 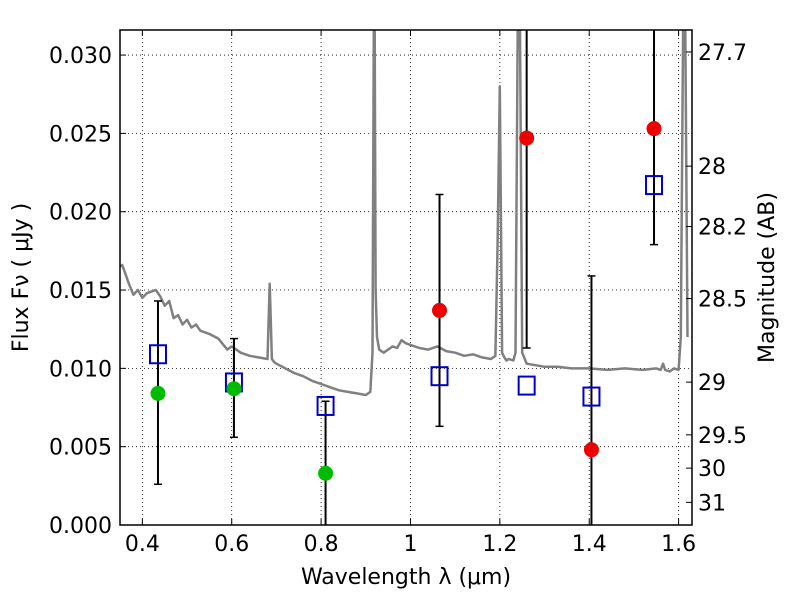 What do you see at coordinates (80, 56) in the screenshot?
I see `y-tick-label: 0.030` at bounding box center [80, 56].